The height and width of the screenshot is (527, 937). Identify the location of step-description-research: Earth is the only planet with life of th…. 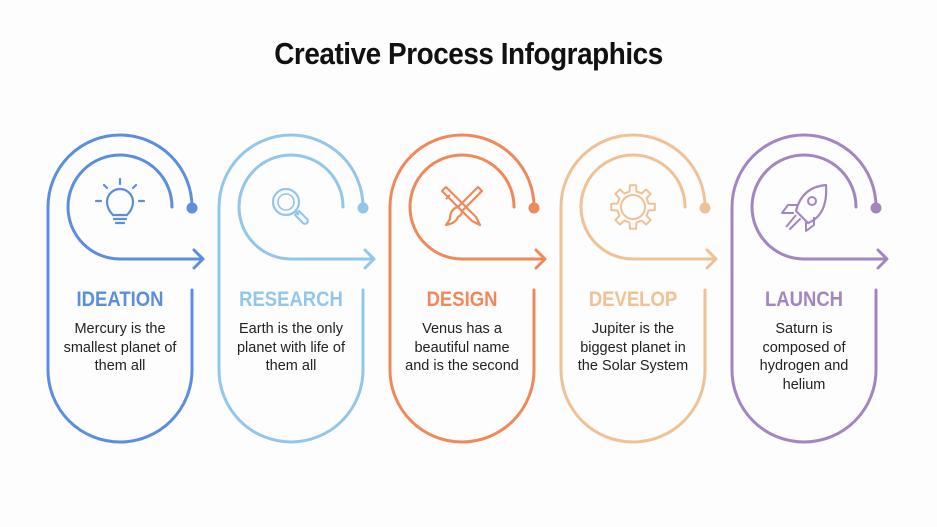
(290, 347).